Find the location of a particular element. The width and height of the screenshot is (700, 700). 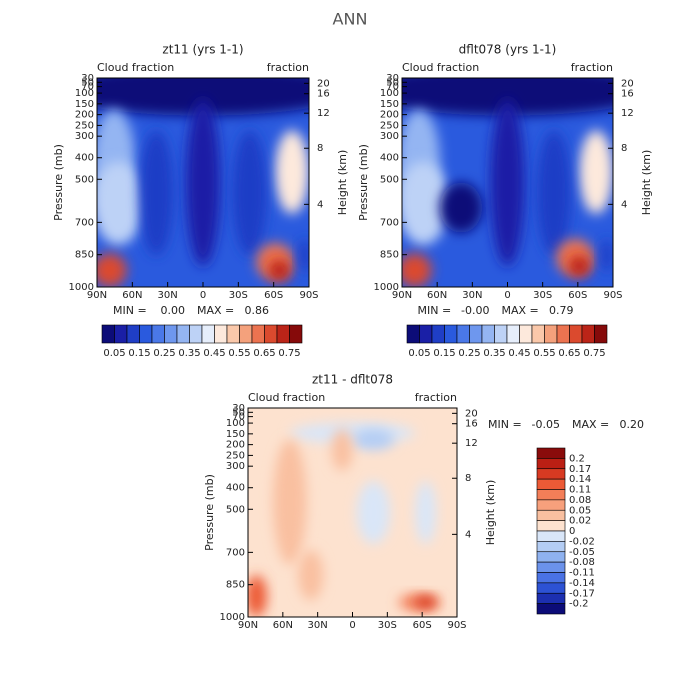

subtitle-right: fraction is located at coordinates (436, 397).